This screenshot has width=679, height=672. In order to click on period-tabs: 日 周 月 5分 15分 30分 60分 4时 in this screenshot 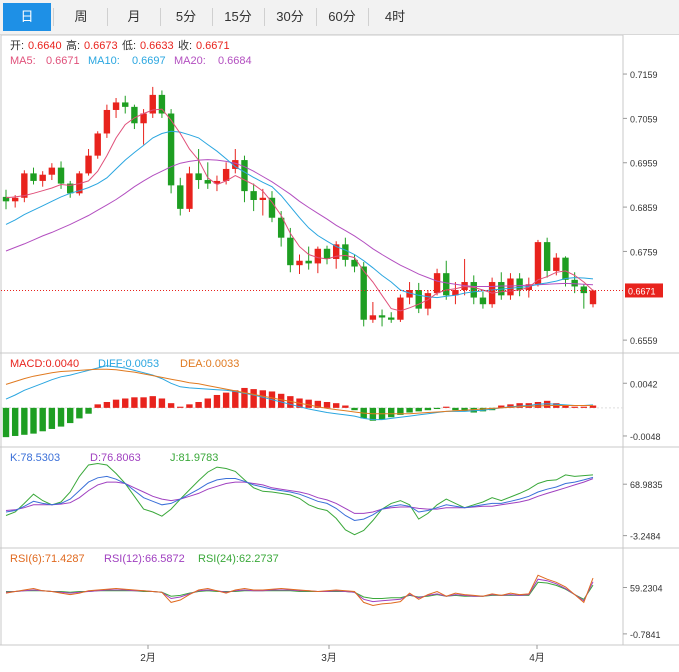, I will do `click(339, 17)`.